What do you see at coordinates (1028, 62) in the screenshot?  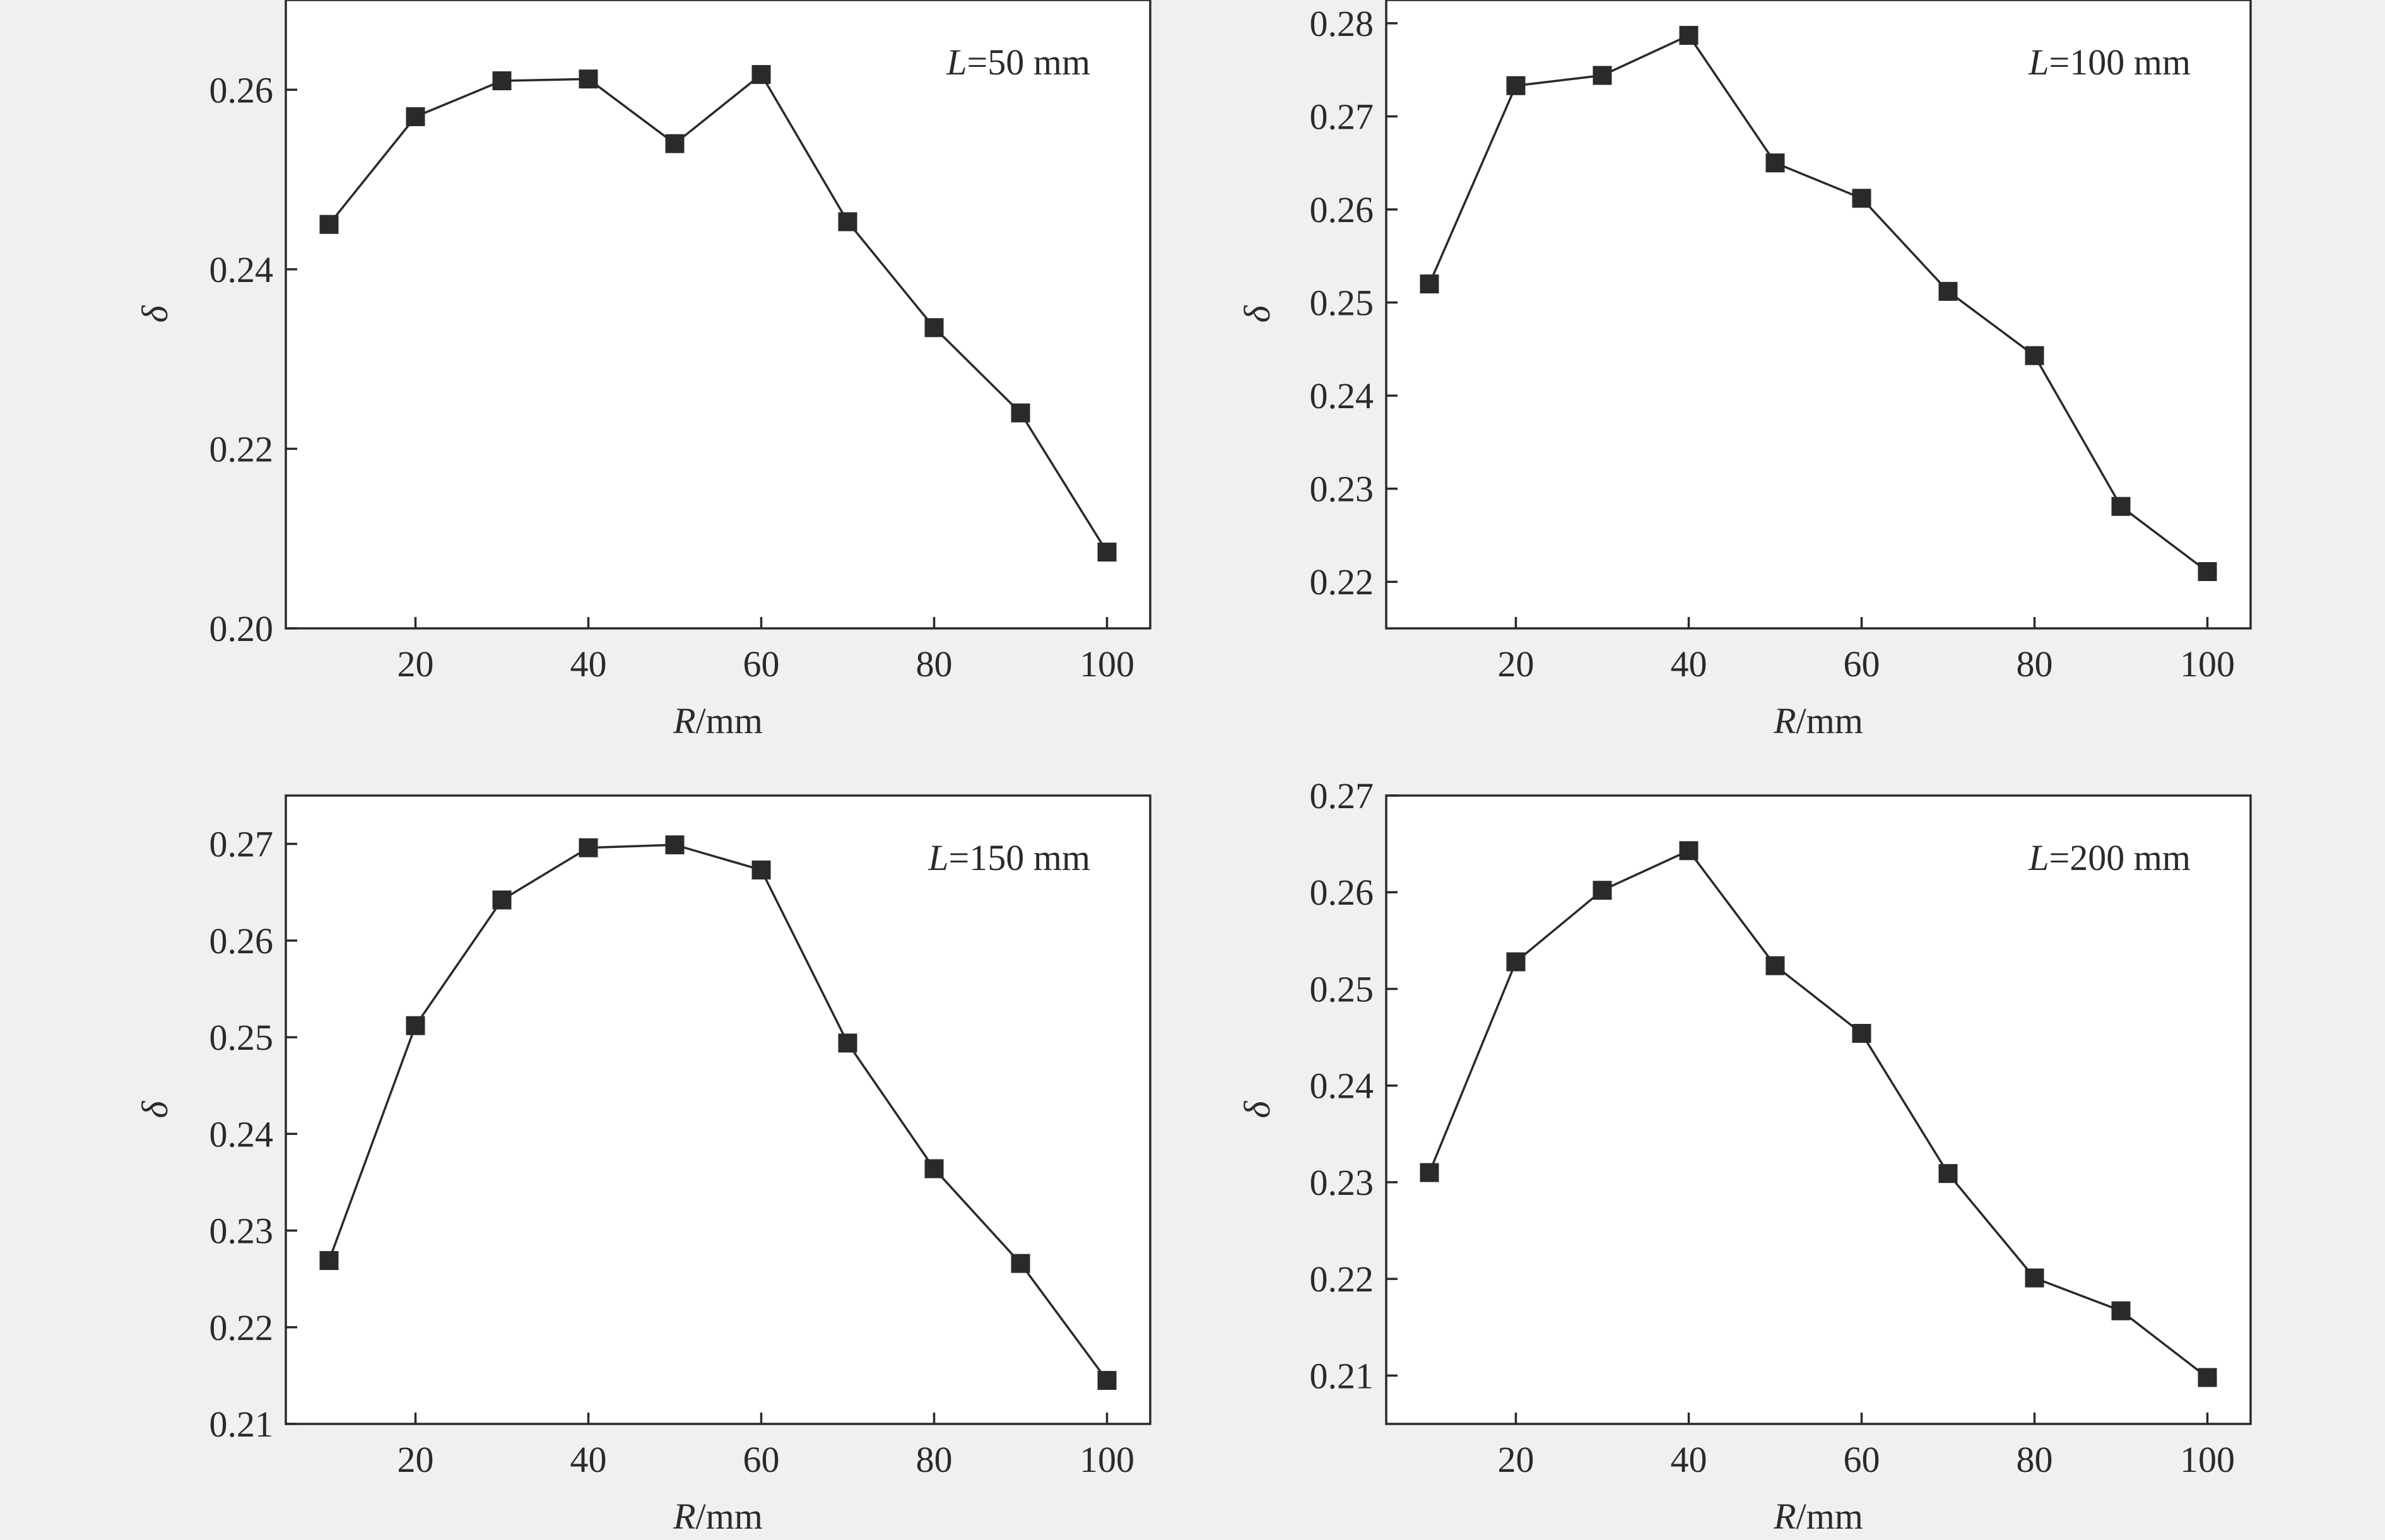 I see `annotation-value: =50 mm` at bounding box center [1028, 62].